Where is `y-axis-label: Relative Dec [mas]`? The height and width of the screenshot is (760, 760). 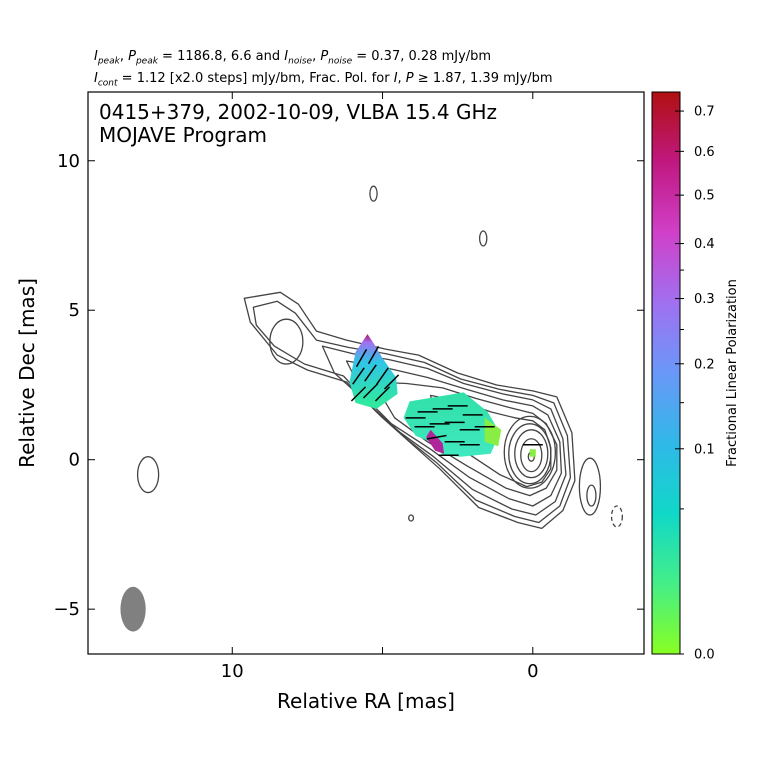
y-axis-label: Relative Dec [mas] is located at coordinates (27, 373).